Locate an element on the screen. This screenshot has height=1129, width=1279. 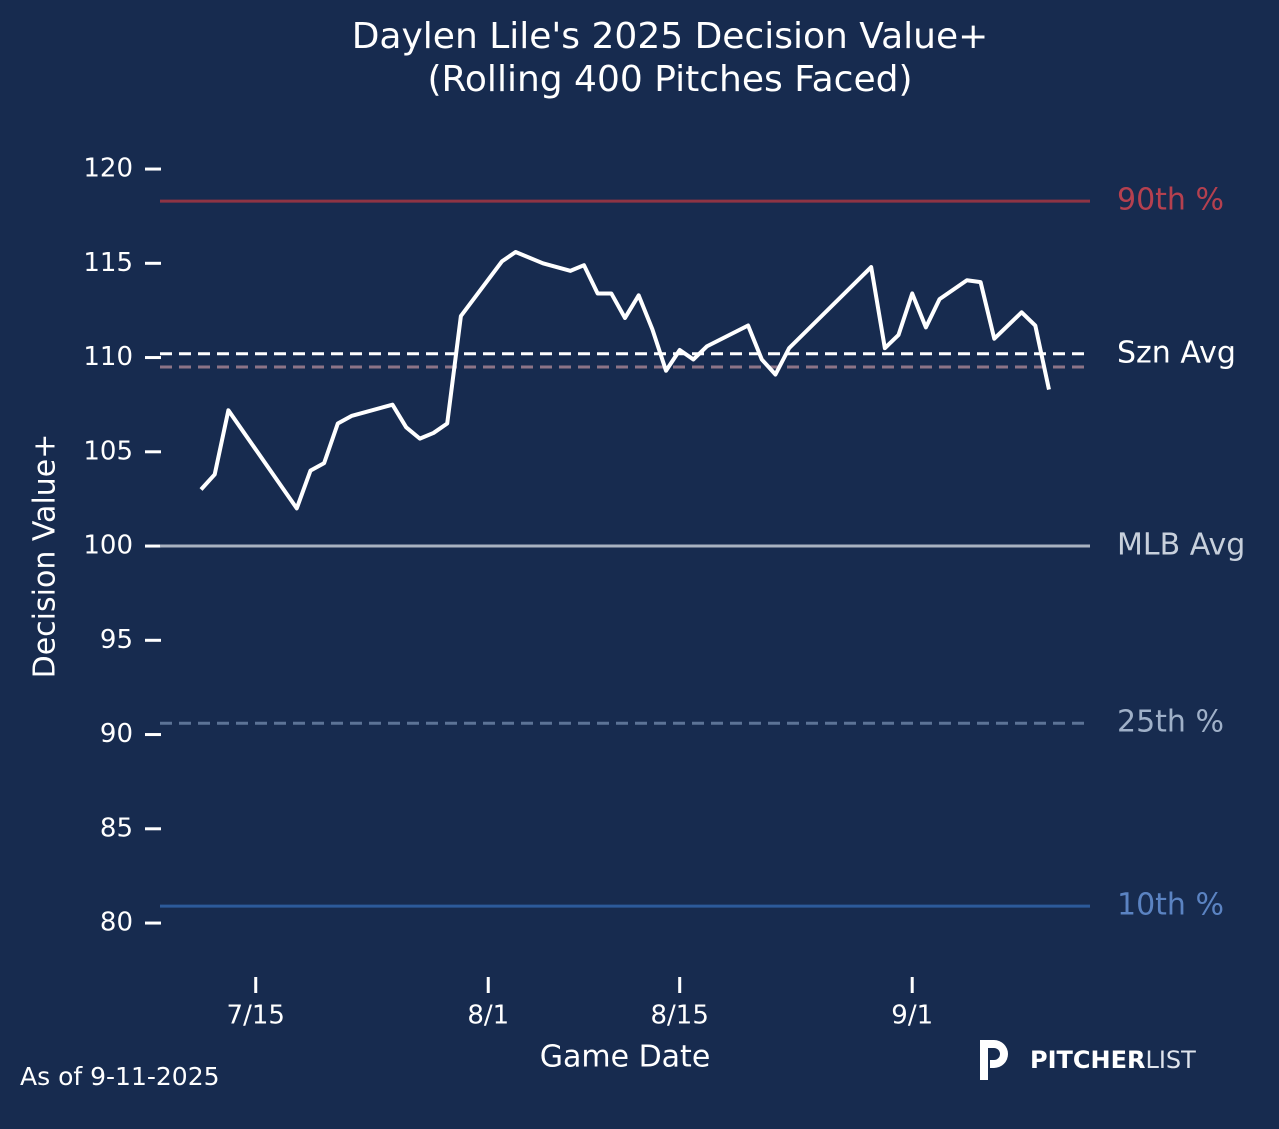
y-tick-label: 120 is located at coordinates (108, 169).